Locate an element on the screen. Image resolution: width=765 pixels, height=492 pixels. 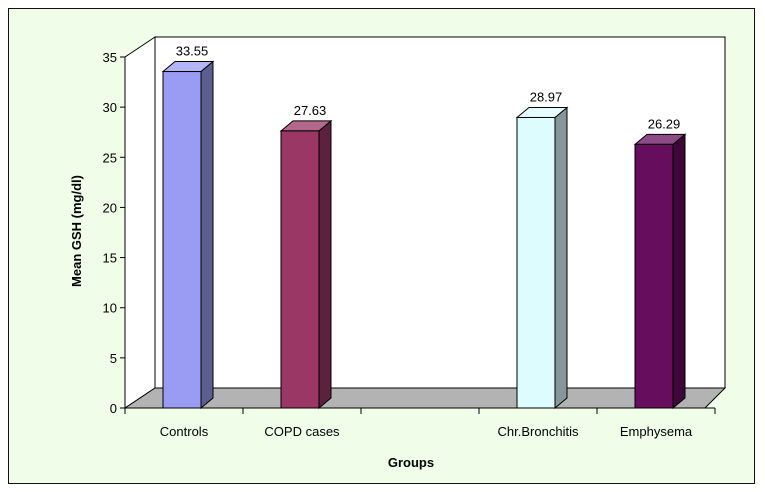
x-tick-label: Chr.Bronchitis is located at coordinates (538, 431).